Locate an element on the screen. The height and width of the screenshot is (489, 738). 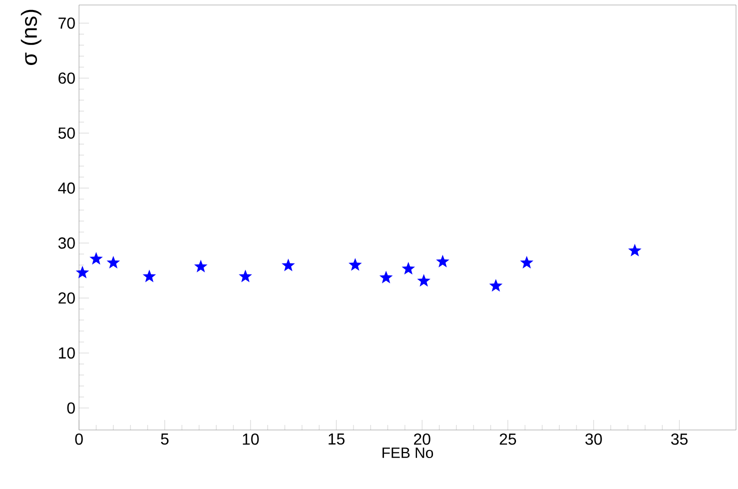
y-tick-label: 70 is located at coordinates (66, 23).